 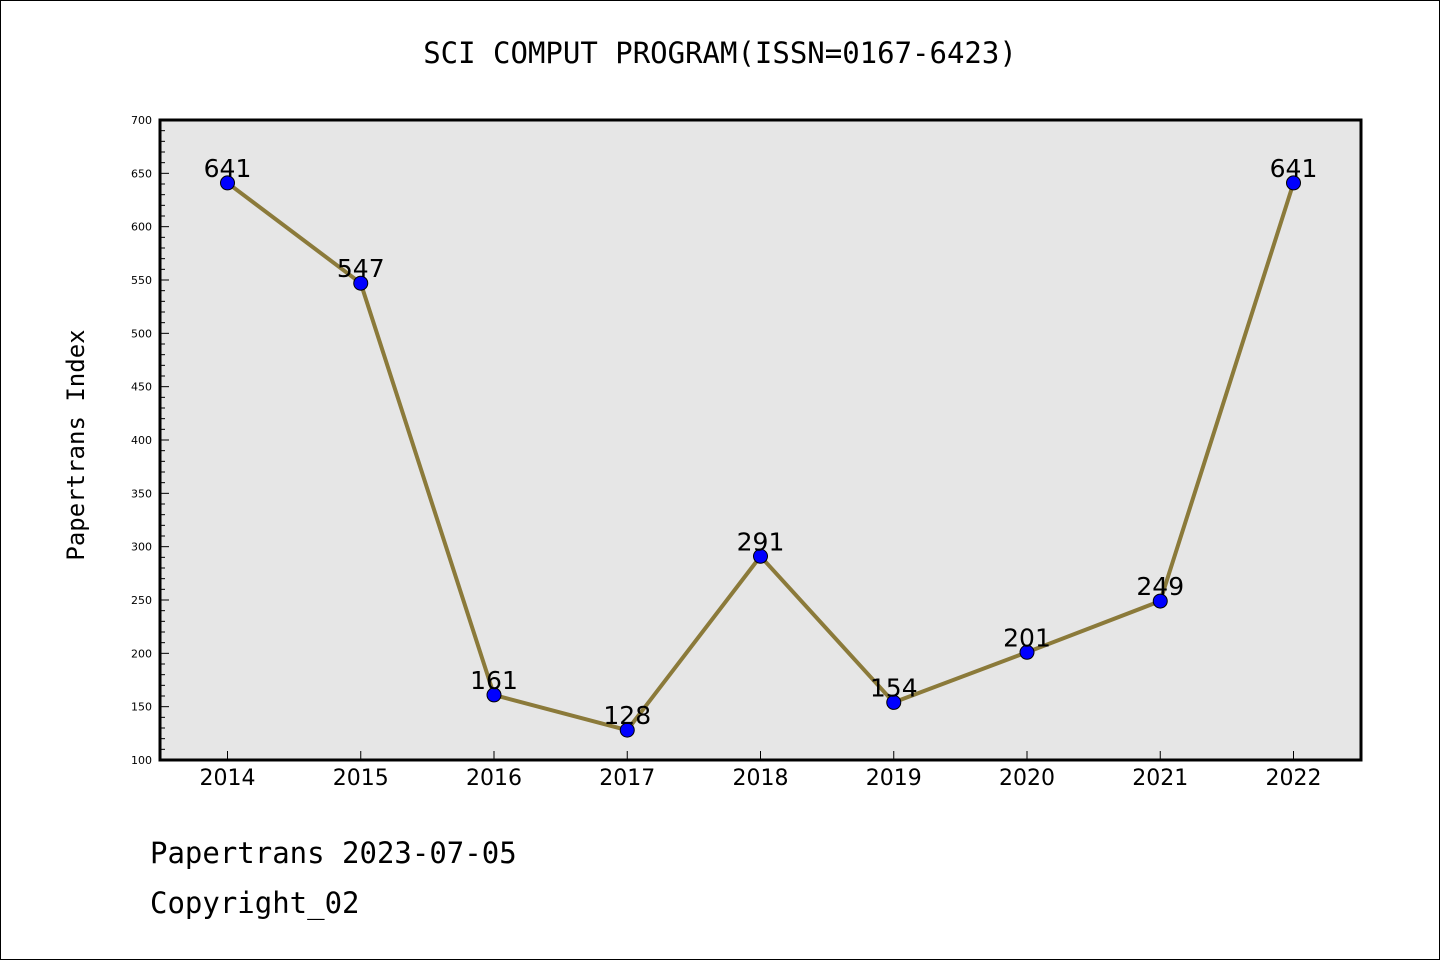 What do you see at coordinates (1160, 778) in the screenshot?
I see `x-tick-label: 2021` at bounding box center [1160, 778].